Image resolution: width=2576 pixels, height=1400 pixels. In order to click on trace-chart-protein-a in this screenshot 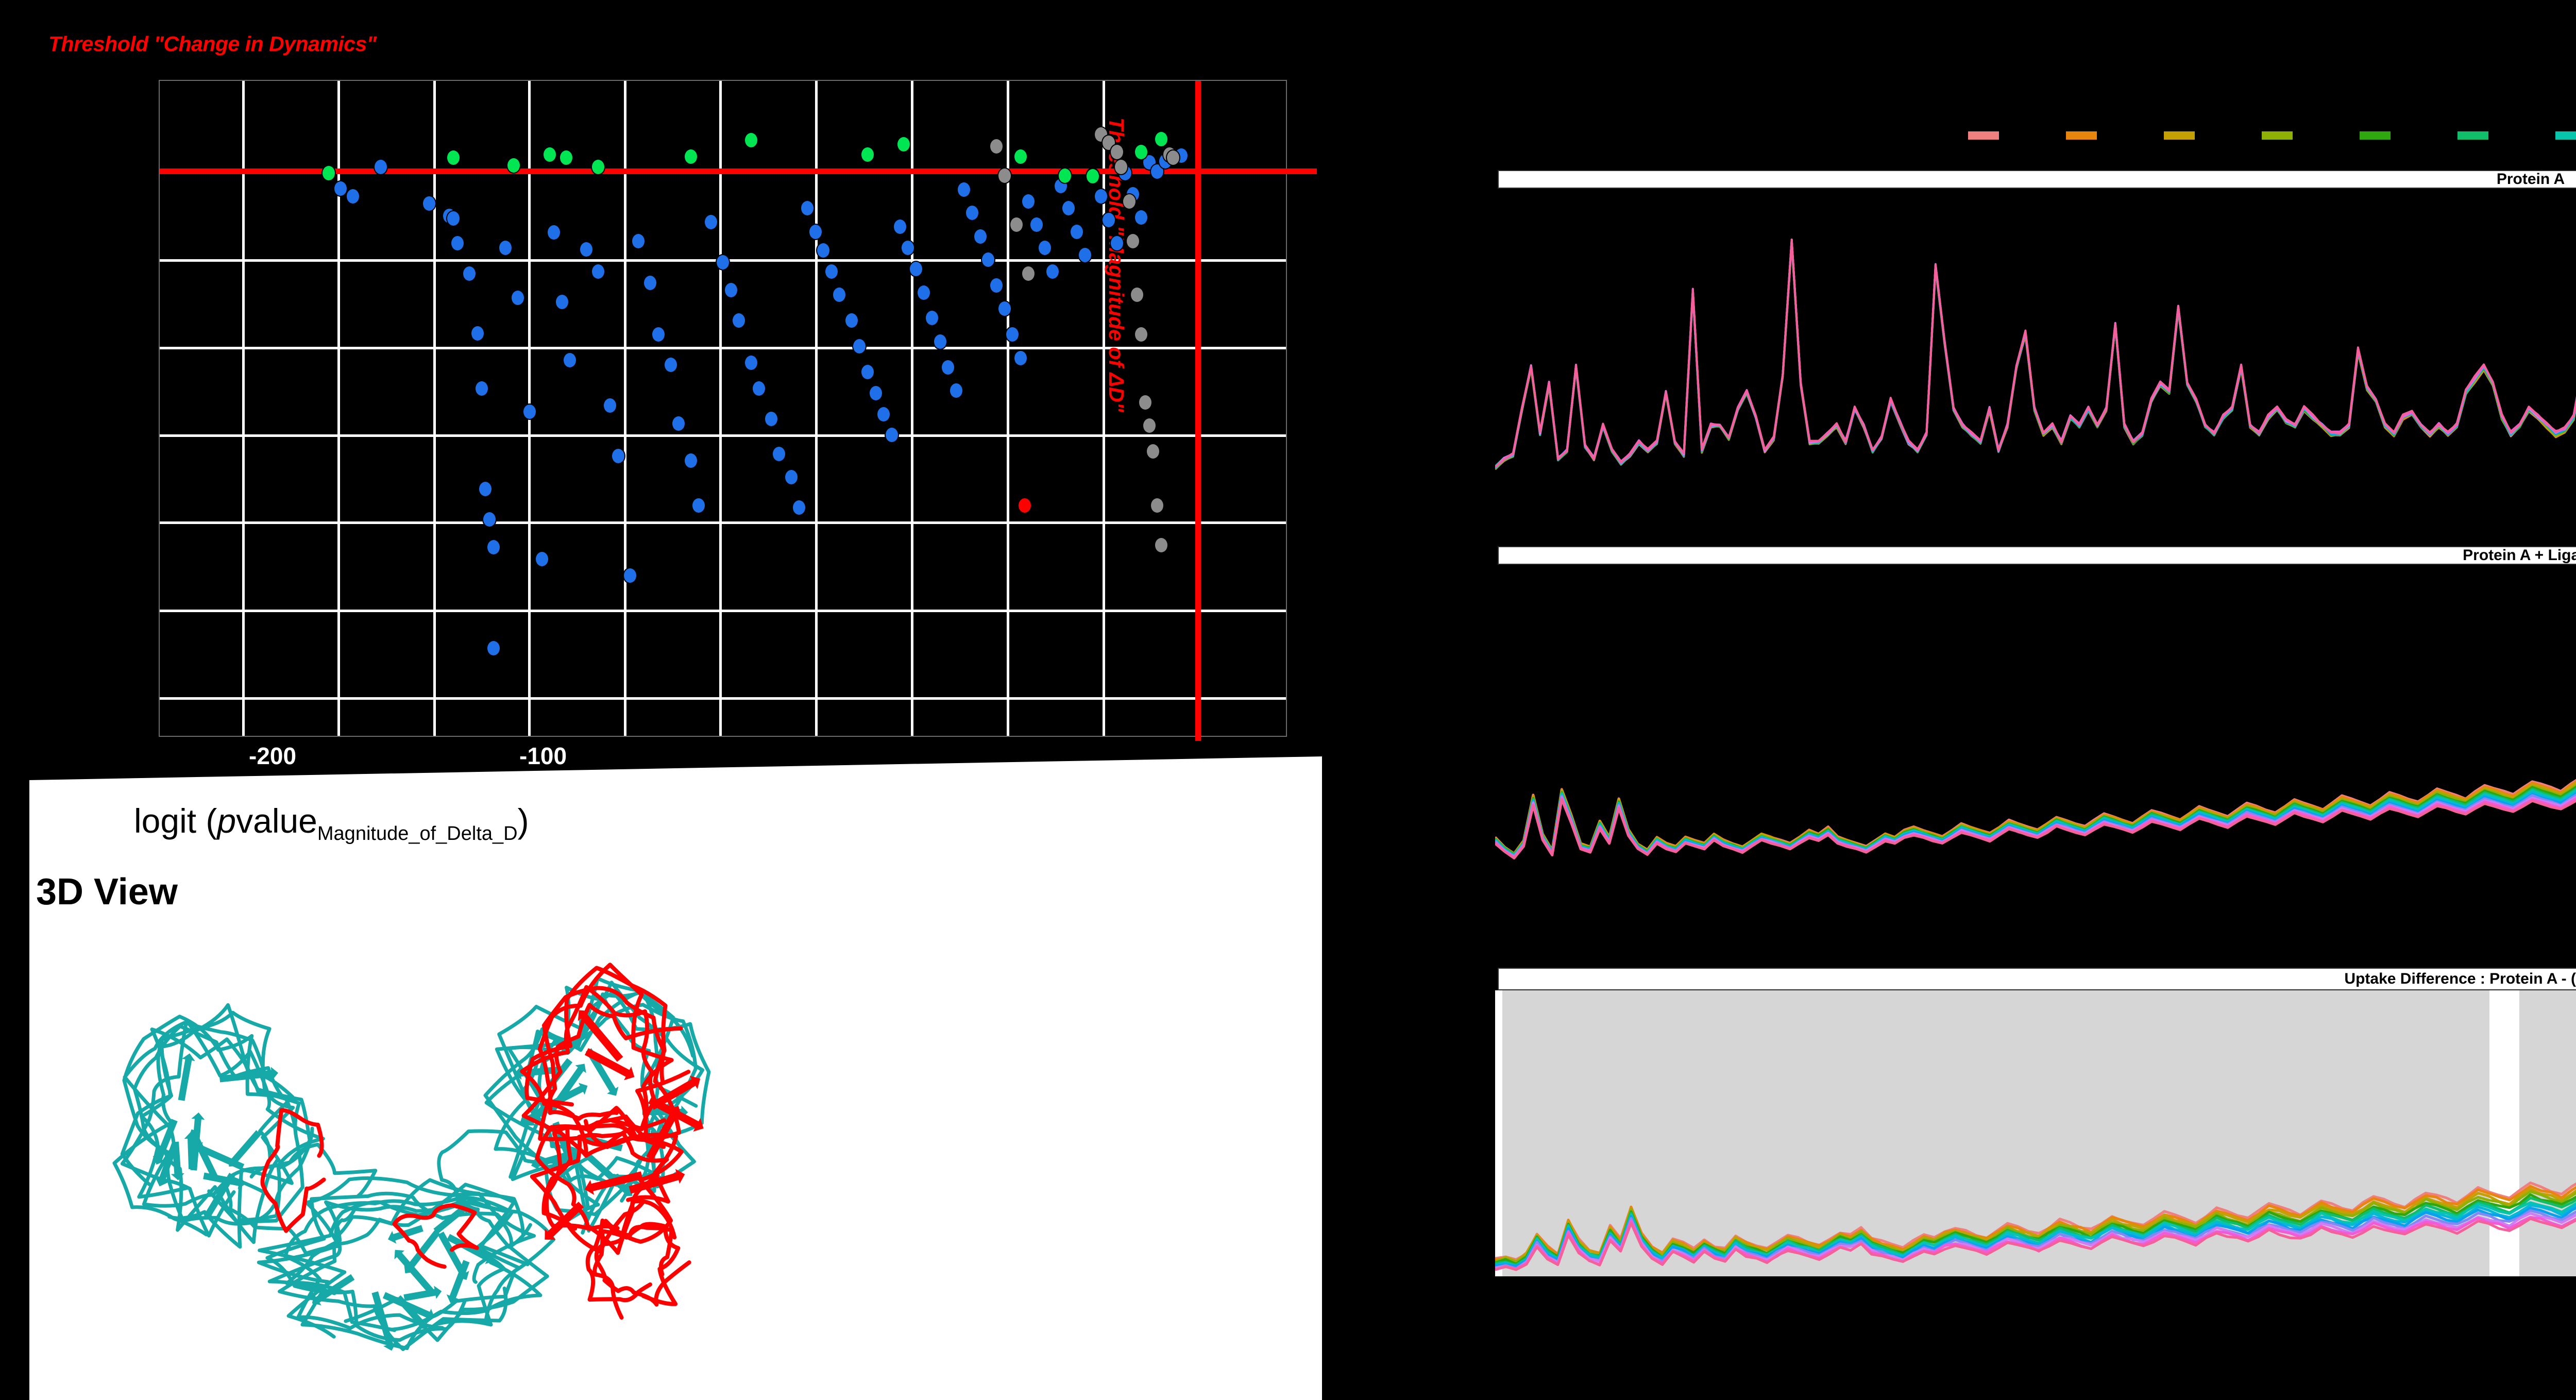, I will do `click(2035, 345)`.